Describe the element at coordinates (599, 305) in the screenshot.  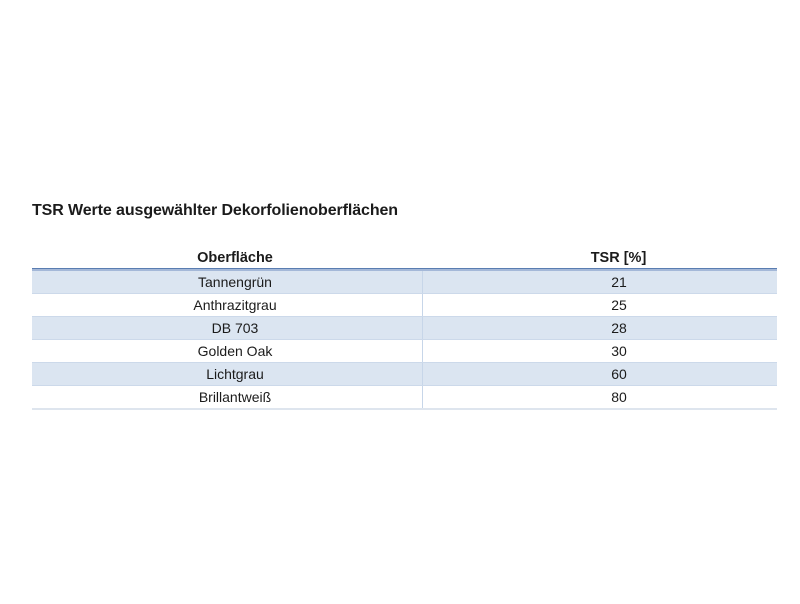
I see `tsr-value-cell: 25` at that location.